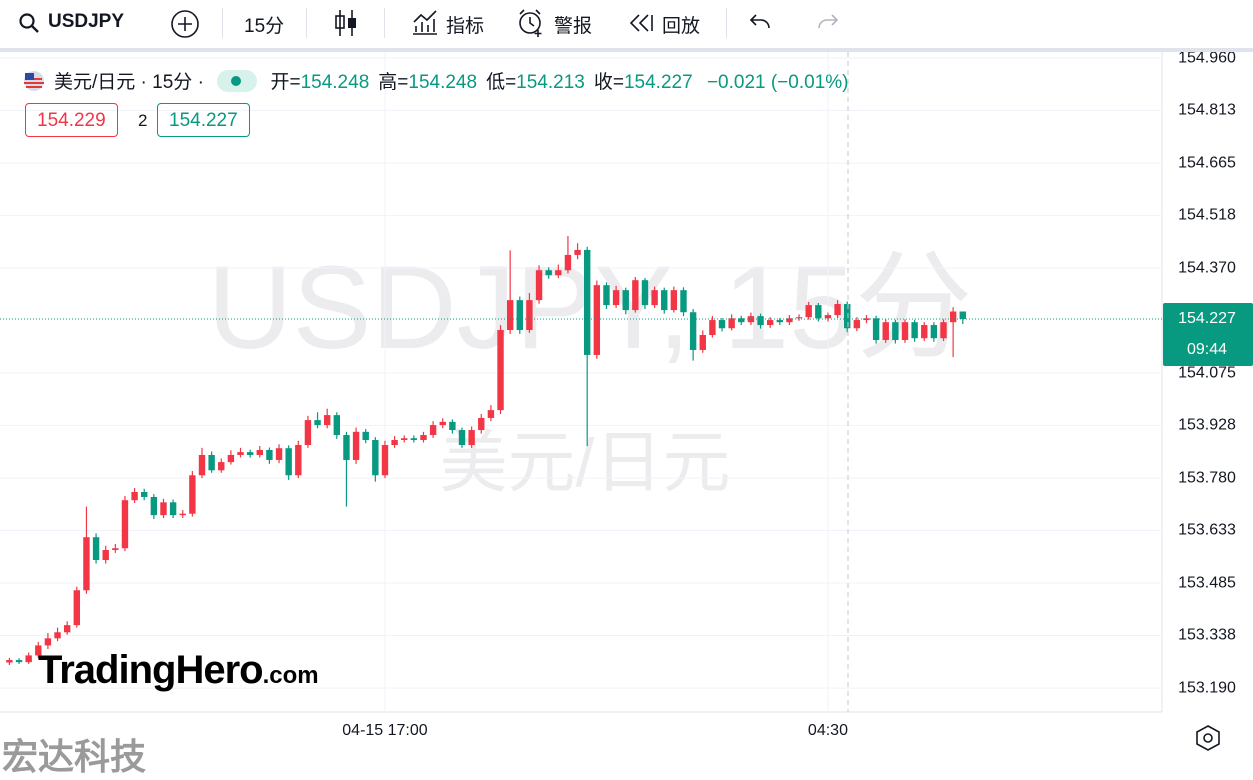 Image resolution: width=1253 pixels, height=780 pixels. What do you see at coordinates (681, 26) in the screenshot?
I see `replay: 回放` at bounding box center [681, 26].